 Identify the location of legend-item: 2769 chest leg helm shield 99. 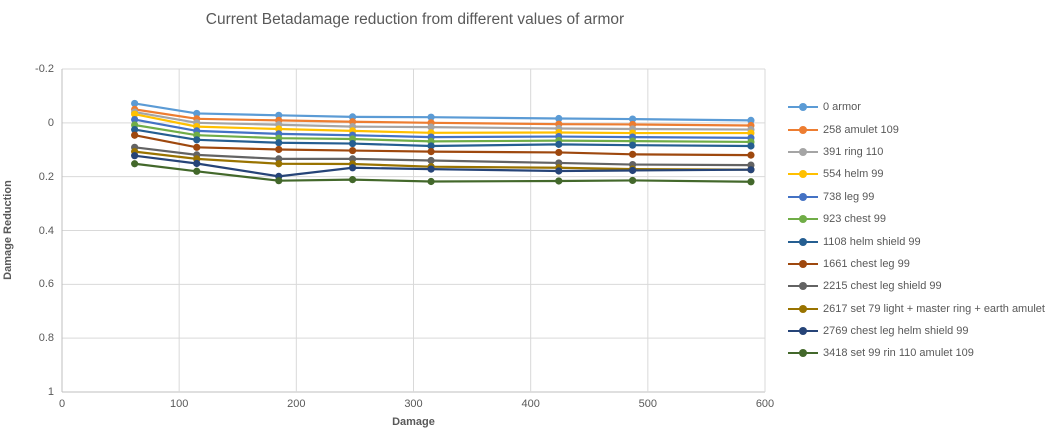
(916, 331).